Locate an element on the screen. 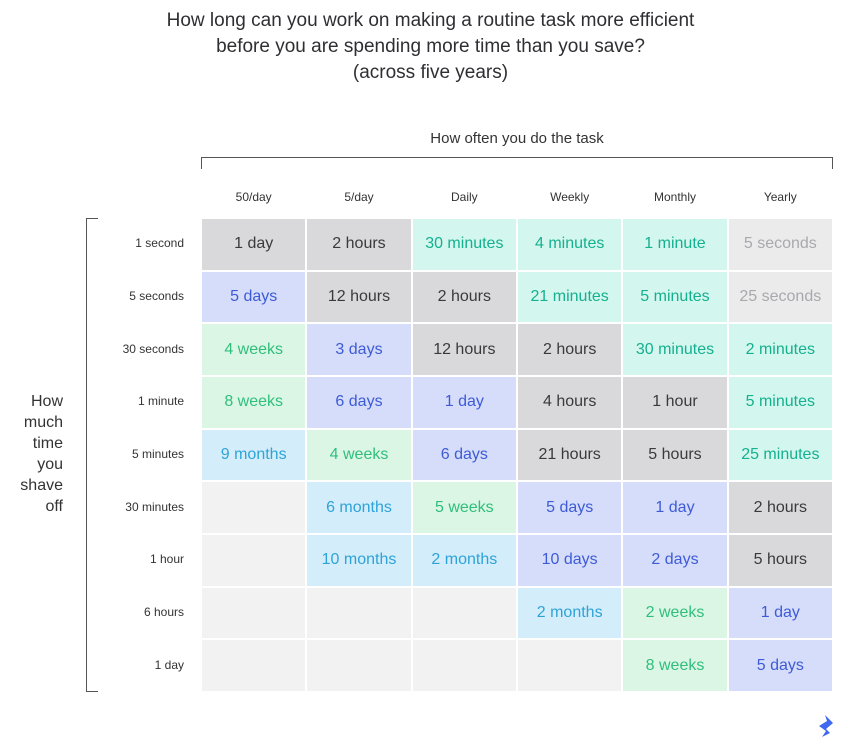  cell: 6 months is located at coordinates (359, 507).